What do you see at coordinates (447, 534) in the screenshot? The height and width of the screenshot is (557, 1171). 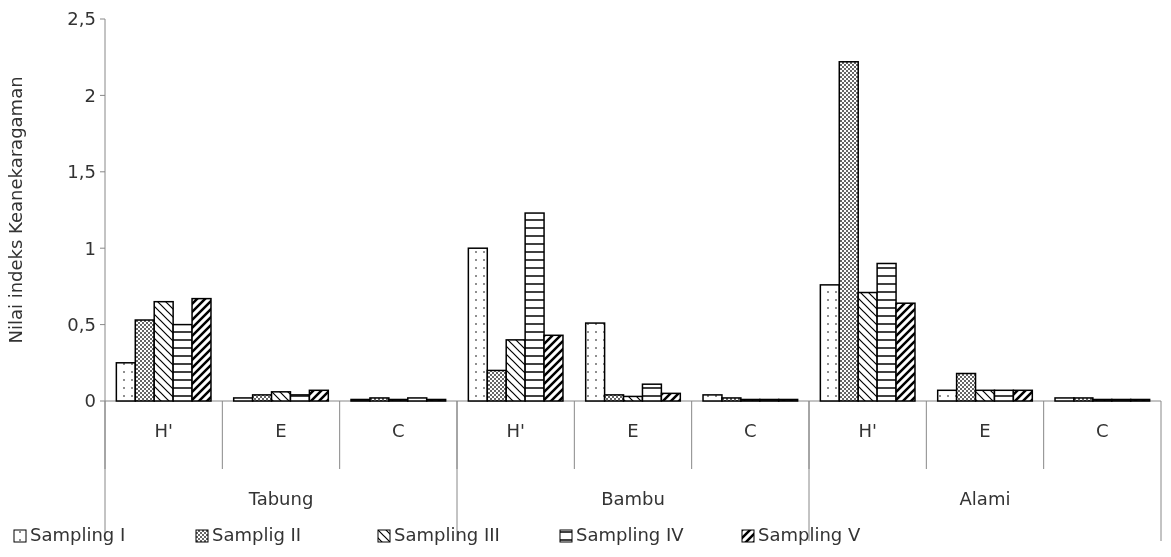 I see `legend-label: Sampling III` at bounding box center [447, 534].